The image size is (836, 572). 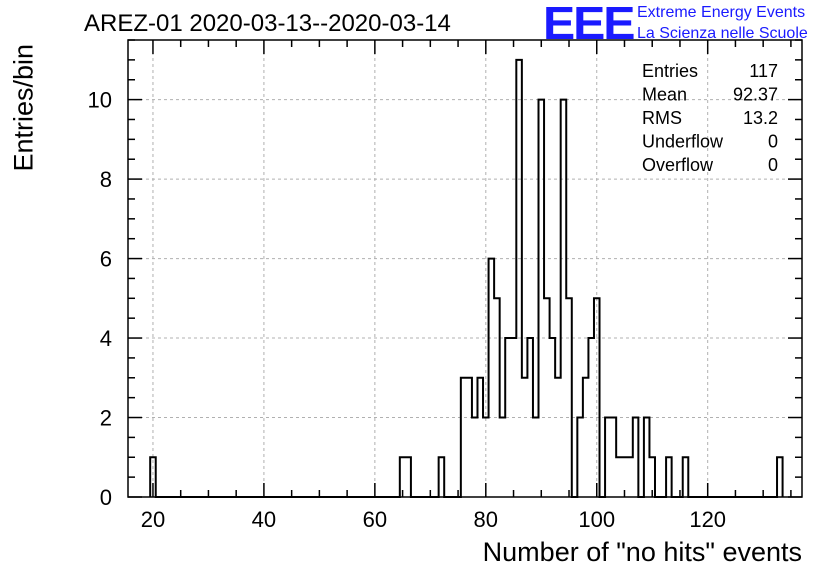 What do you see at coordinates (773, 165) in the screenshot?
I see `stats-value-overflow: 0` at bounding box center [773, 165].